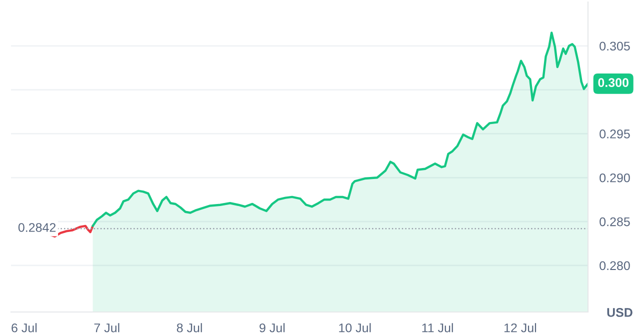  Describe the element at coordinates (619, 312) in the screenshot. I see `y-axis-title: USD` at that location.